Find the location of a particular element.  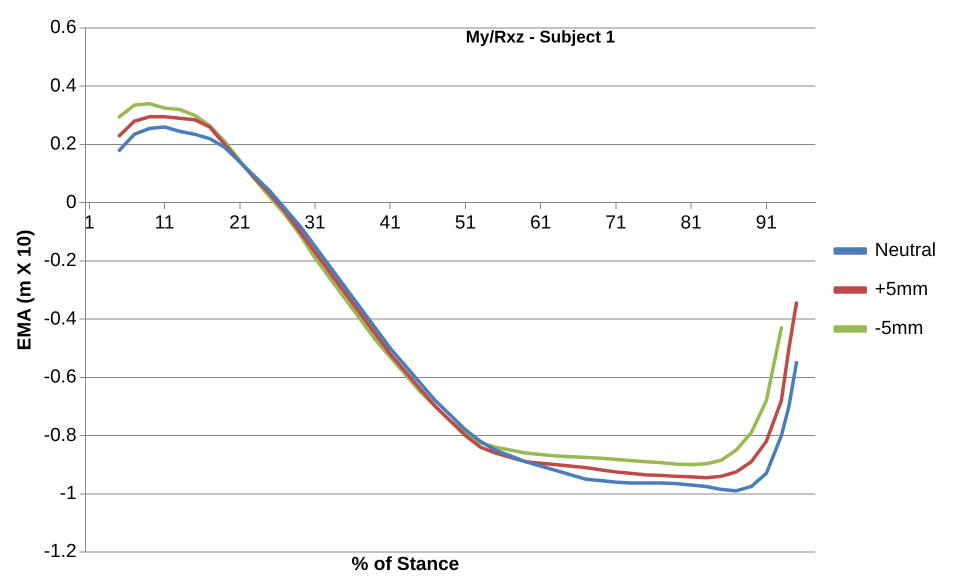

x-tick-label: 61 is located at coordinates (541, 223).